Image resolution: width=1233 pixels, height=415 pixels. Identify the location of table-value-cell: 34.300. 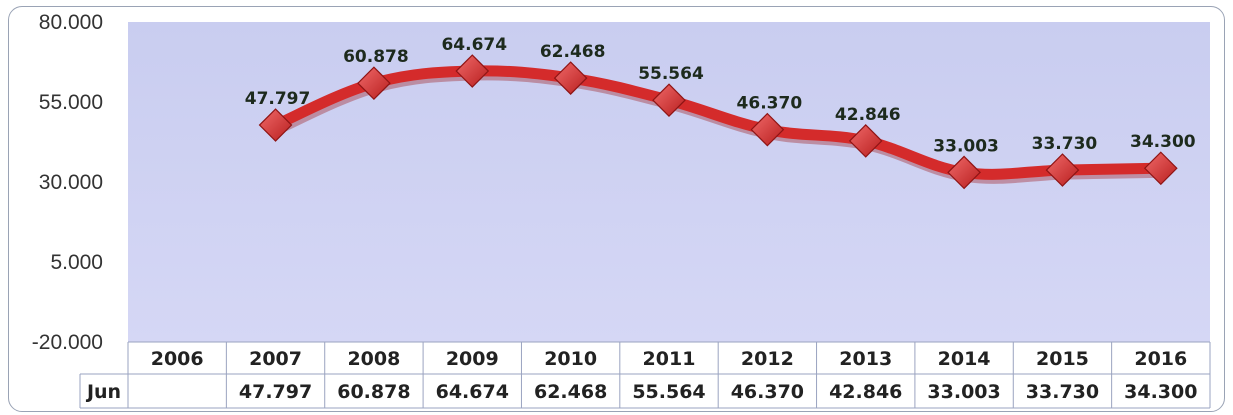
(1160, 392).